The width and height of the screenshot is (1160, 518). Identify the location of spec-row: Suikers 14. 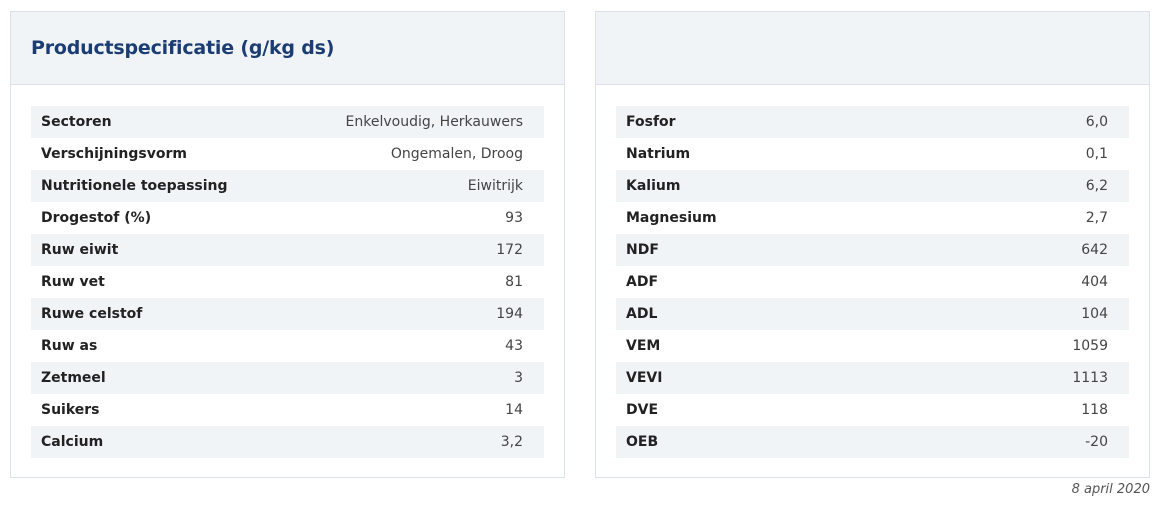
(287, 410).